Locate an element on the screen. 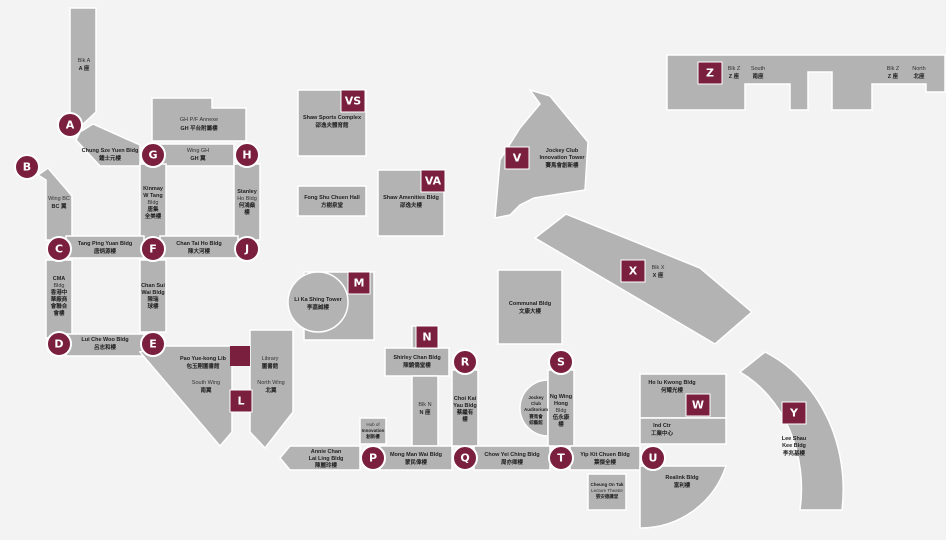  tag-w: W is located at coordinates (698, 405).